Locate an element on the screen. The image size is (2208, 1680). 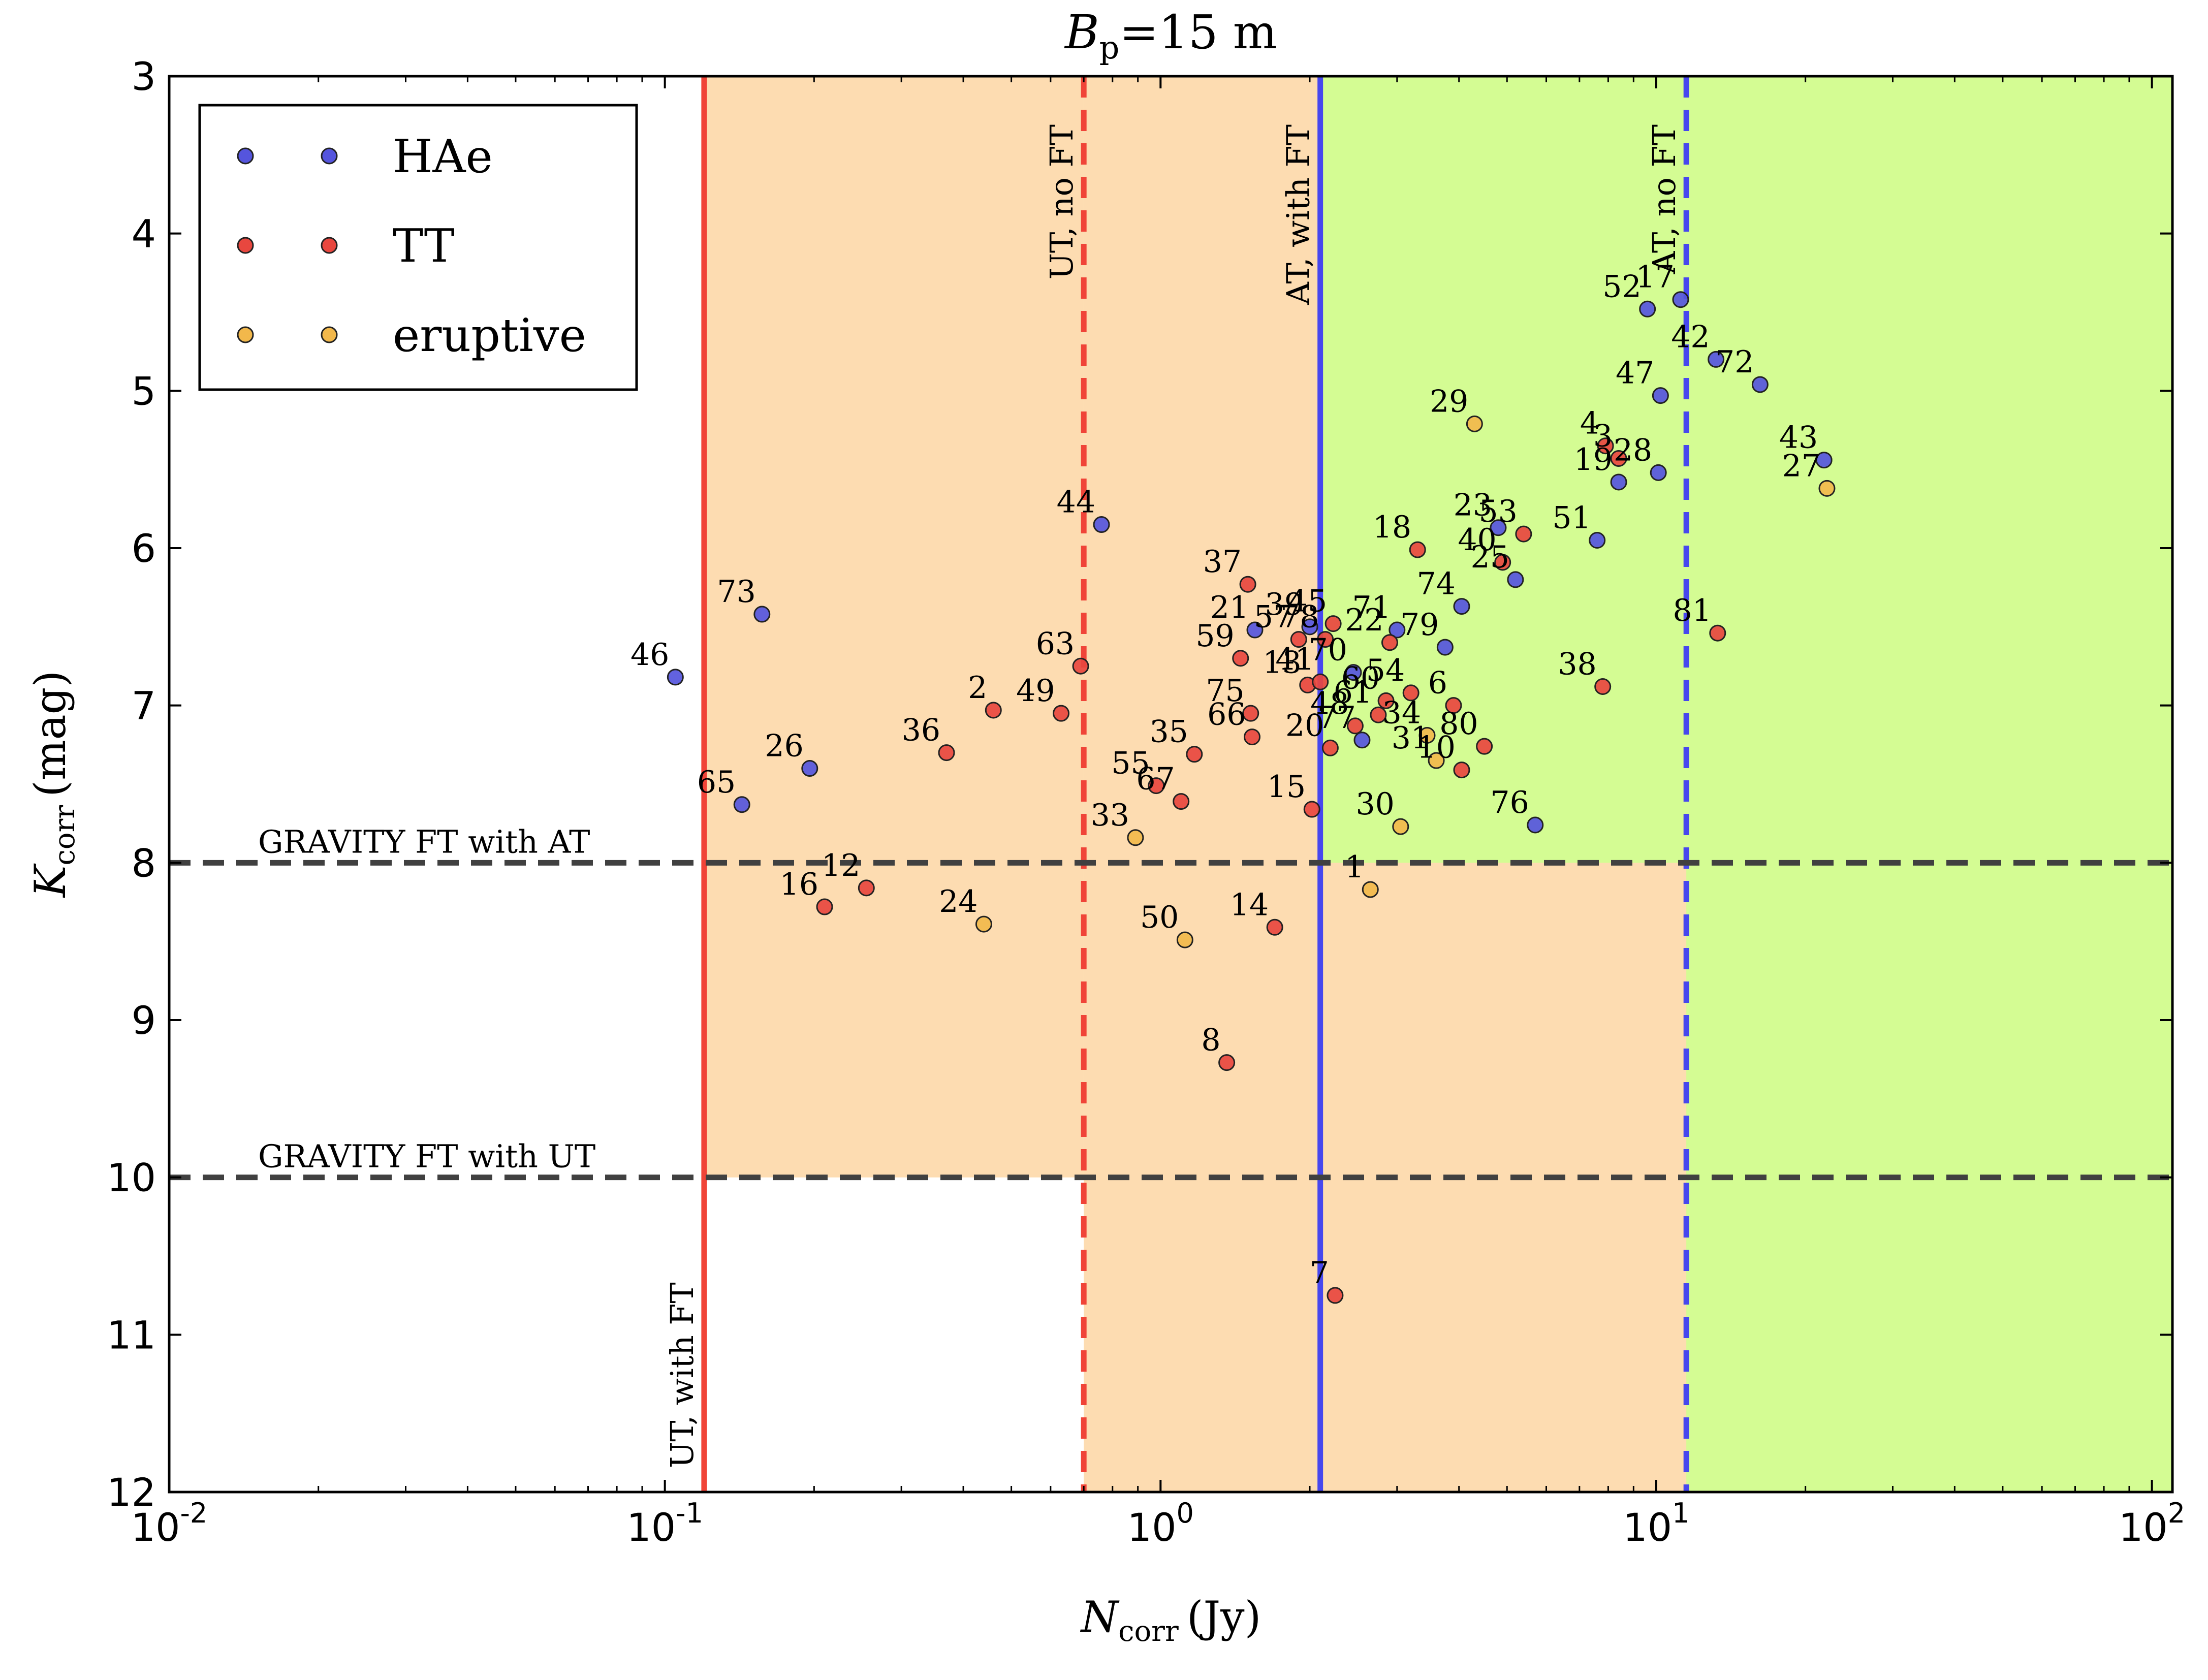
x-tick-label-3: 101 is located at coordinates (1656, 1523).